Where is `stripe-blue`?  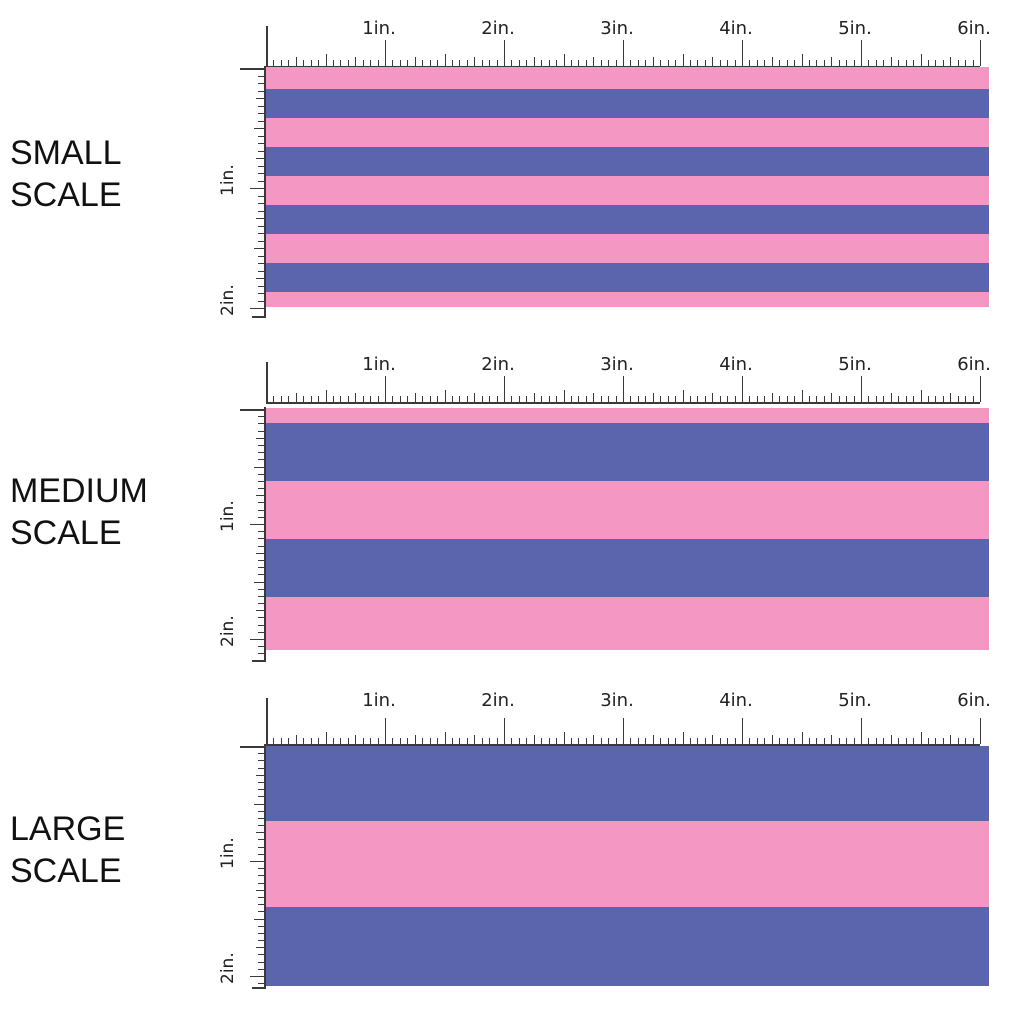
stripe-blue is located at coordinates (627, 783).